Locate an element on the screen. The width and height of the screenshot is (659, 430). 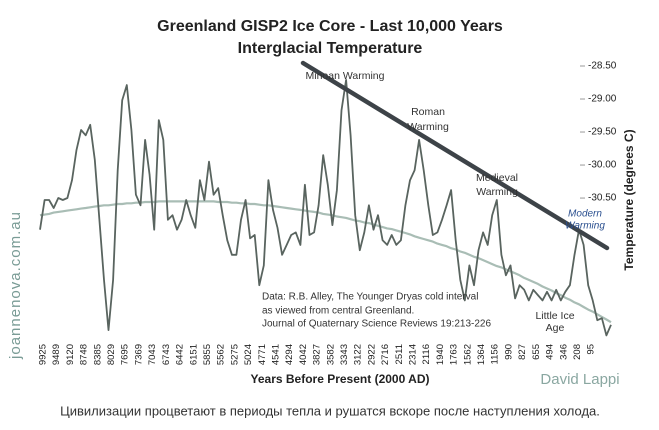
annotation: Modern is located at coordinates (585, 214).